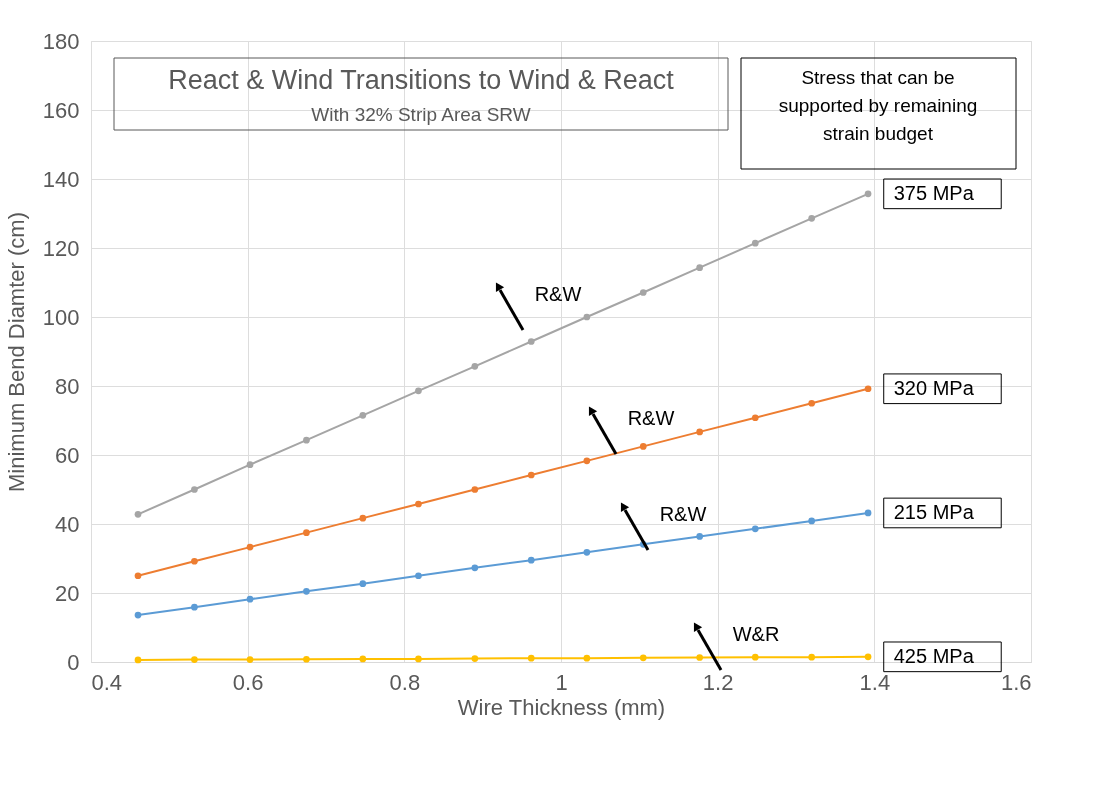  What do you see at coordinates (248, 682) in the screenshot?
I see `x-tick-label: 0.6` at bounding box center [248, 682].